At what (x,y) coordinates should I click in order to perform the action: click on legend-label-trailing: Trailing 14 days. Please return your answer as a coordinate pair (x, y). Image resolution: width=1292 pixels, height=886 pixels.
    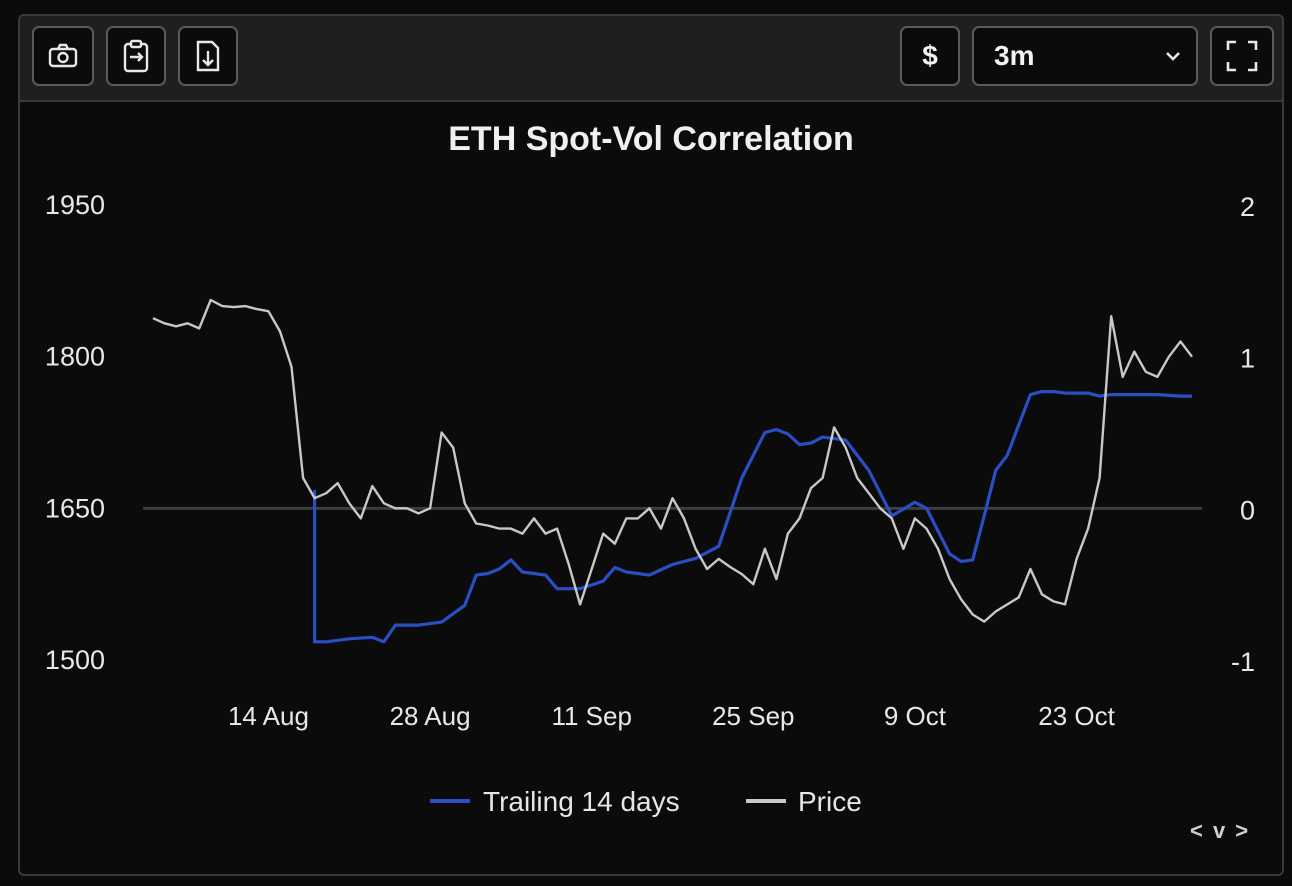
    Looking at the image, I should click on (581, 801).